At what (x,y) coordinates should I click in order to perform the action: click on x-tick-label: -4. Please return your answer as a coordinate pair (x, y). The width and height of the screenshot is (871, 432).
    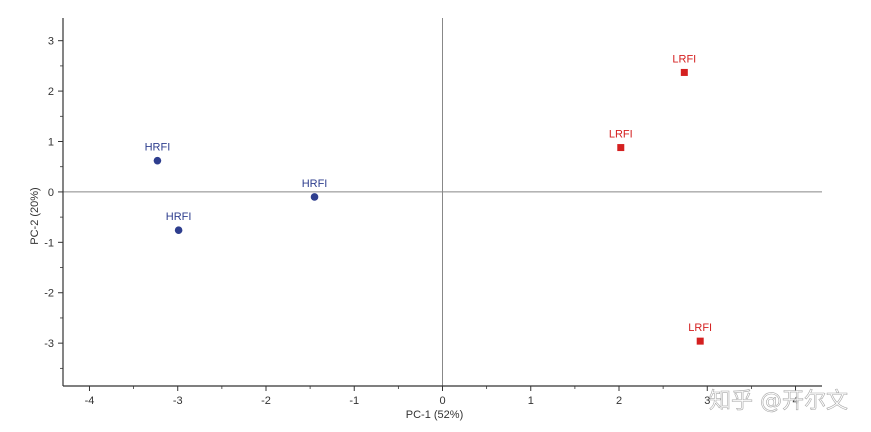
    Looking at the image, I should click on (90, 401).